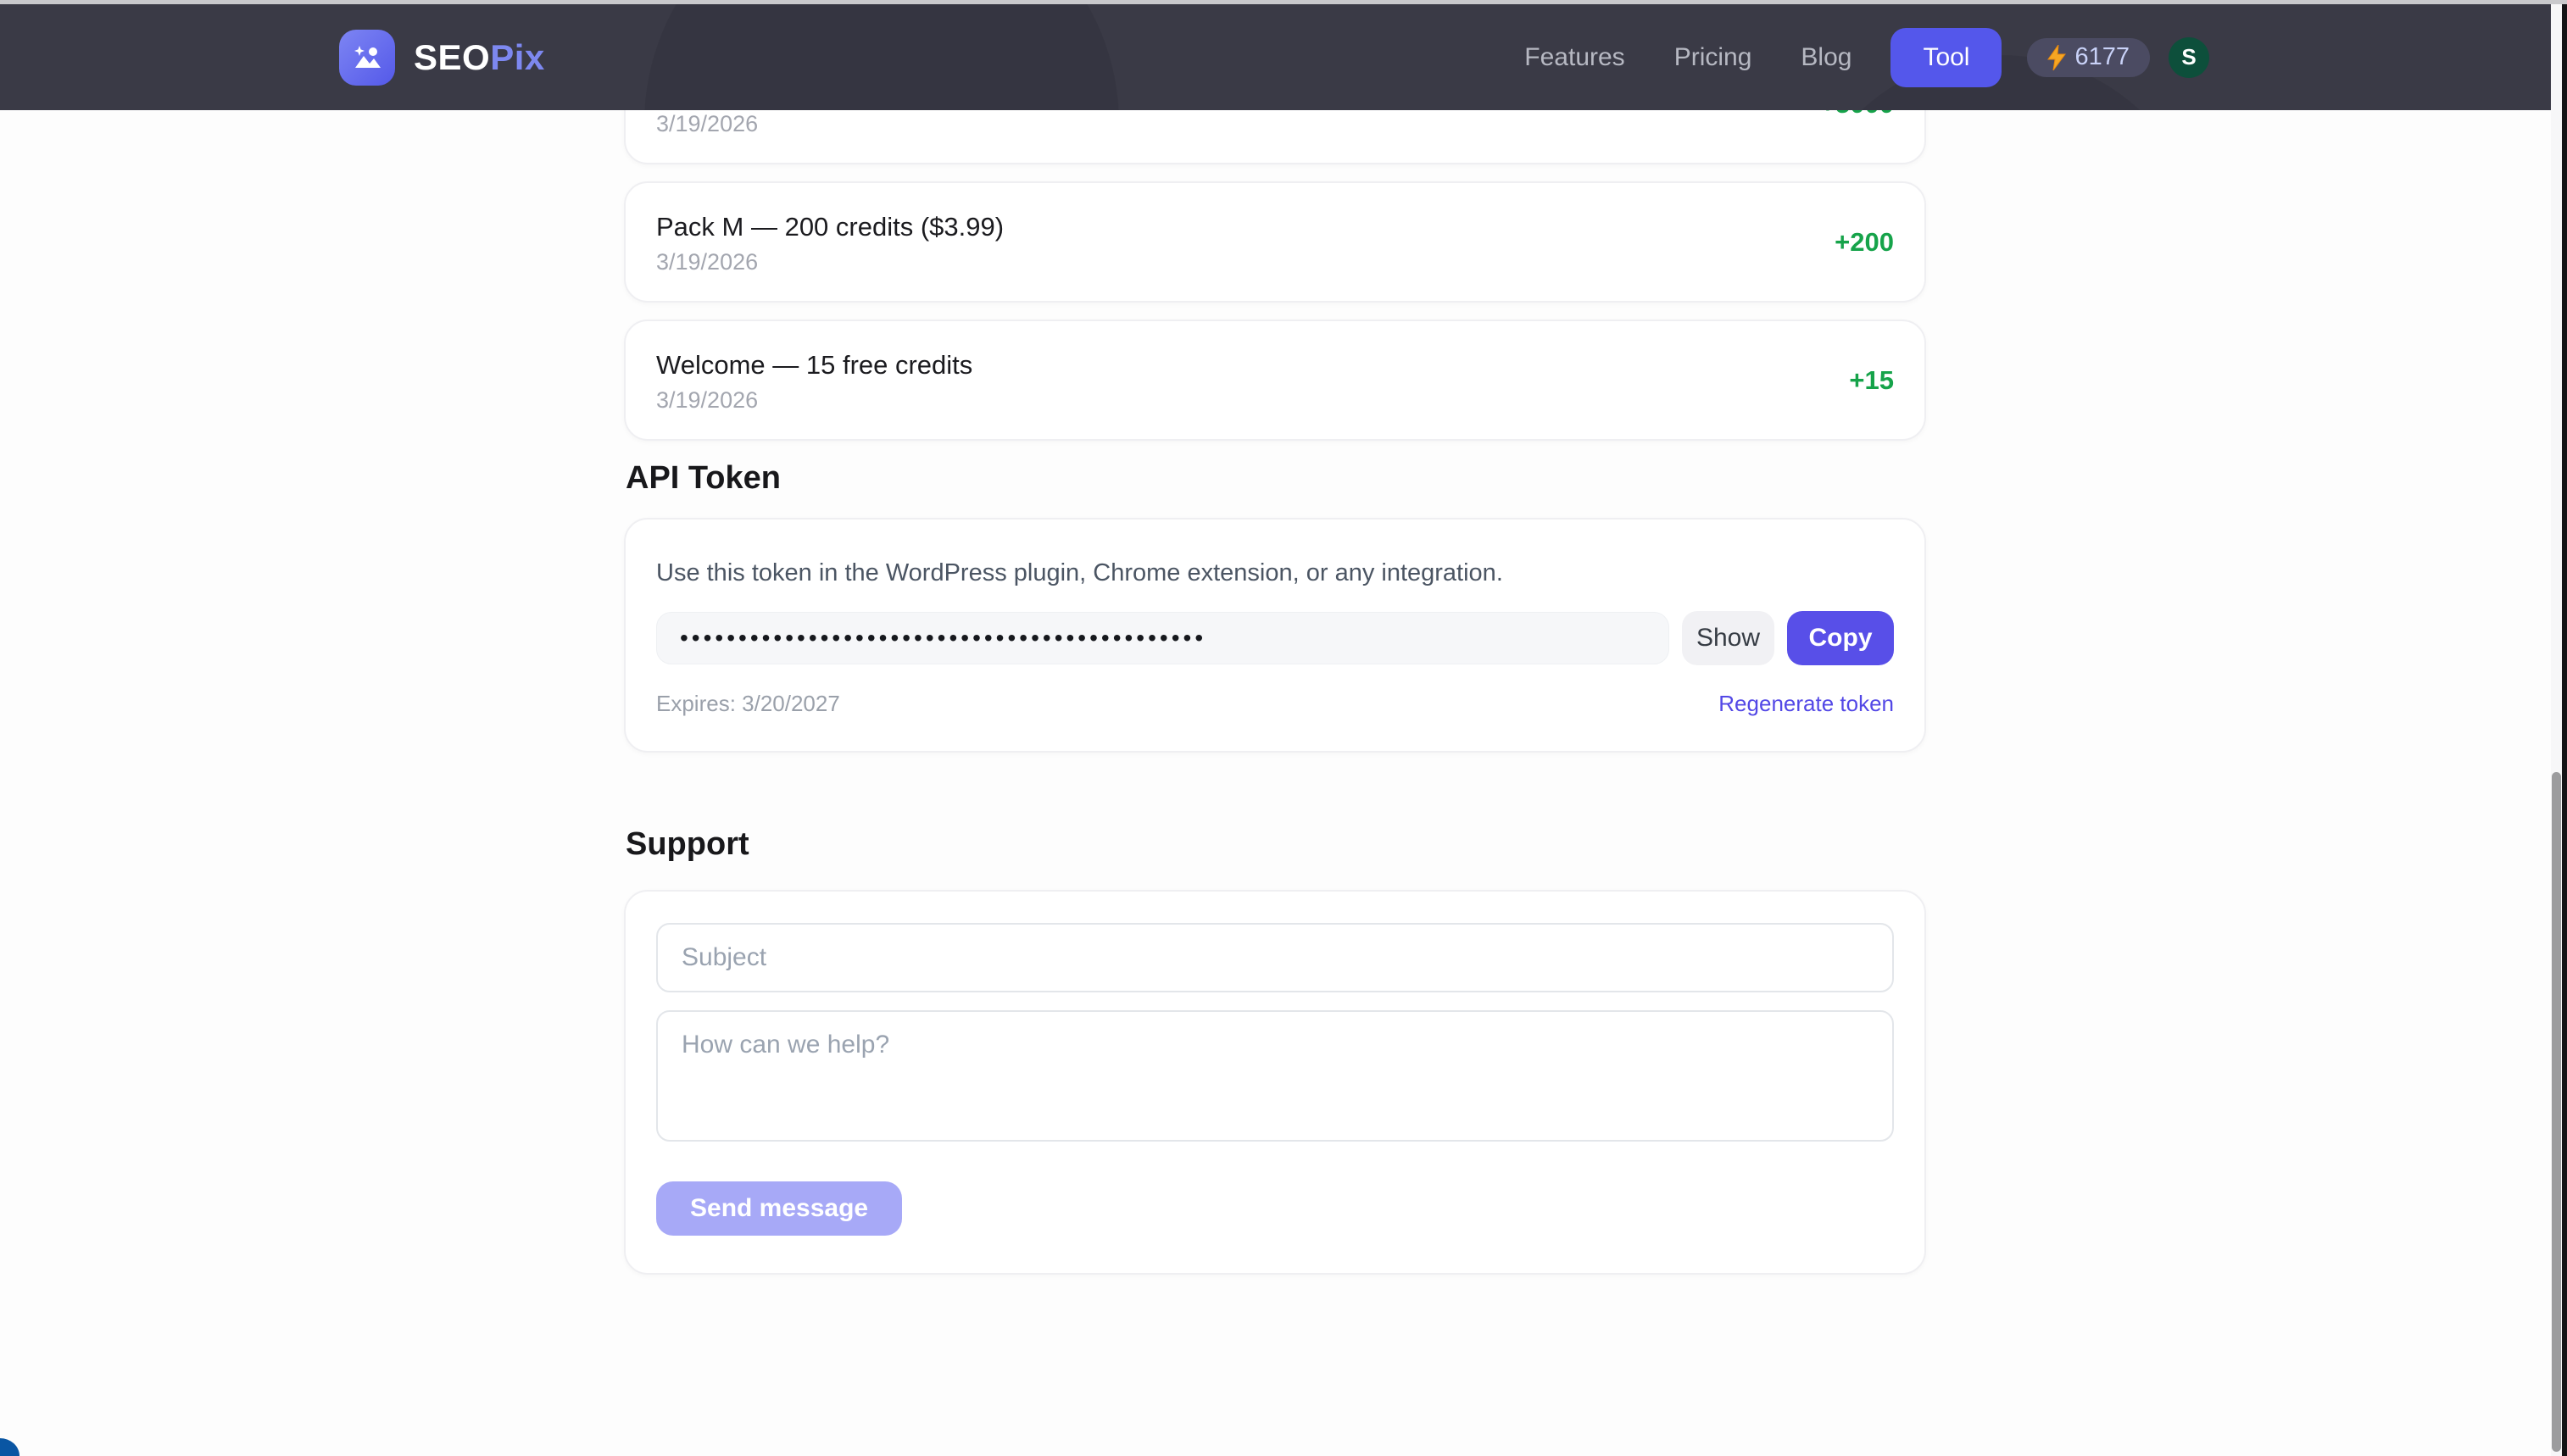 This screenshot has height=1456, width=2567. I want to click on credits-count: 6177, so click(2102, 57).